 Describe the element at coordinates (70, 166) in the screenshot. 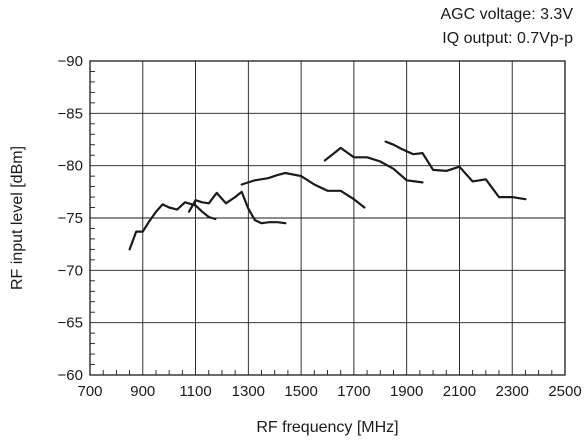

I see `y-tick-label: −80` at that location.